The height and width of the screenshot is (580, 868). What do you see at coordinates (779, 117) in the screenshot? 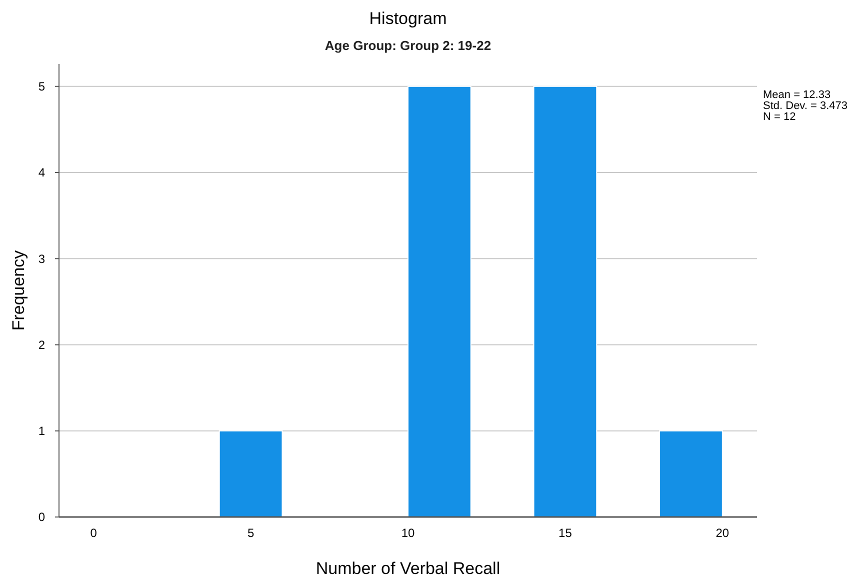
I see `text: N = 12` at bounding box center [779, 117].